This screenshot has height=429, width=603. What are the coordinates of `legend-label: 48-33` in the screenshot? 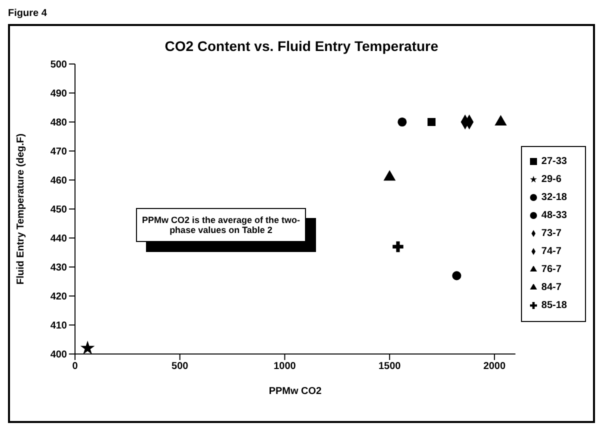 It's located at (554, 215).